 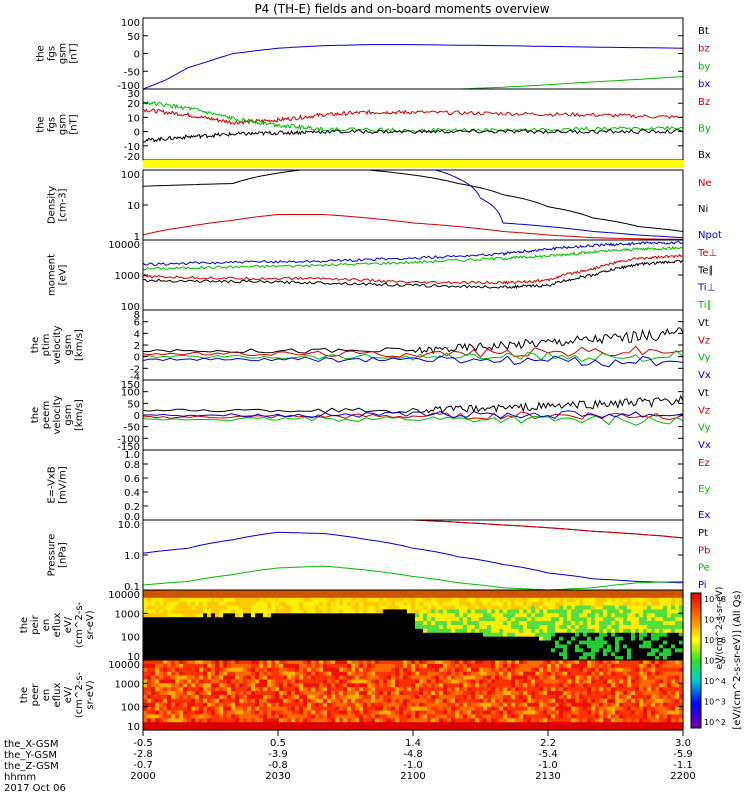 I want to click on series-Vt-line, so click(x=413, y=404).